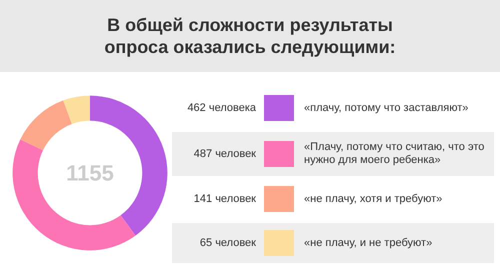 The width and height of the screenshot is (500, 274). Describe the element at coordinates (394, 154) in the screenshot. I see `legend-label: «Плачу, потому что считаю, что это нужно для моего ребенка»` at that location.